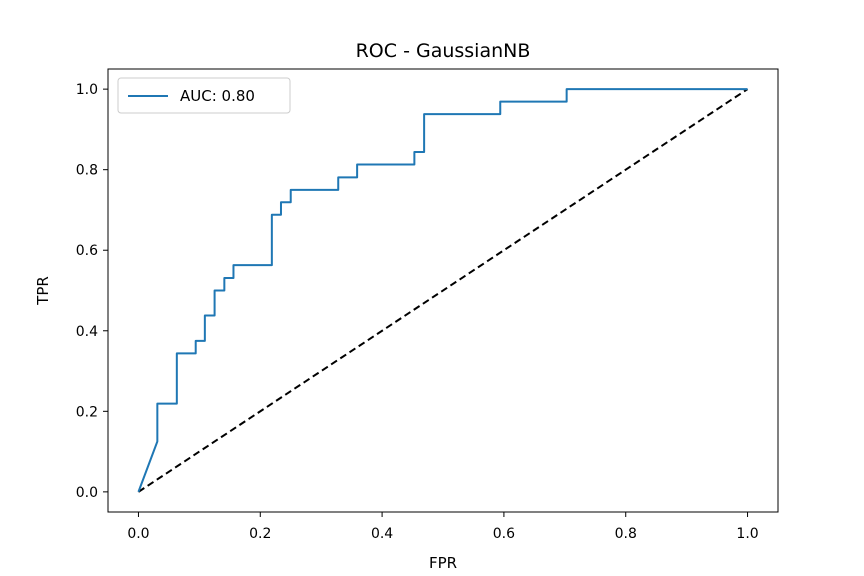  I want to click on y-tick-label-1: 0.2, so click(87, 412).